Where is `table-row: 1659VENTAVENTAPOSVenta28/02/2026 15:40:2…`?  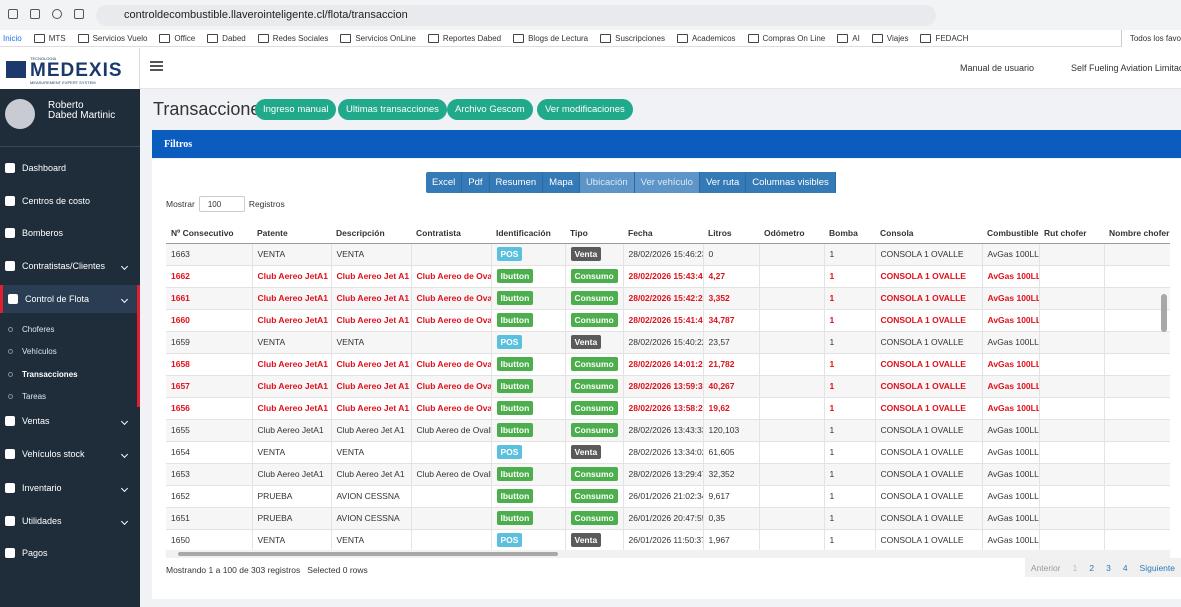 table-row: 1659VENTAVENTAPOSVenta28/02/2026 15:40:2… is located at coordinates (668, 342).